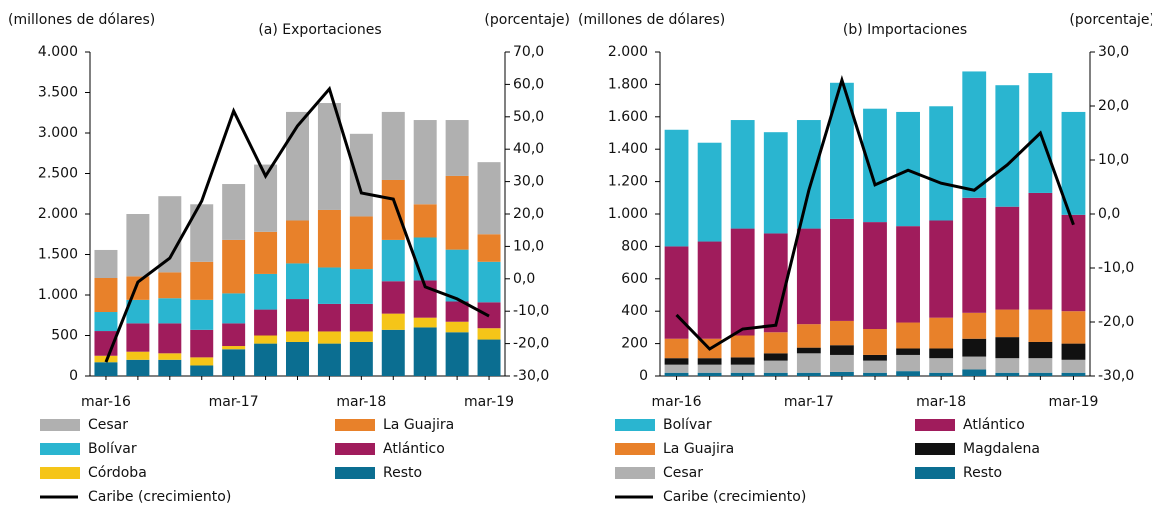 The width and height of the screenshot is (1152, 508). Describe the element at coordinates (58, 295) in the screenshot. I see `y-tick-label: 1.000` at that location.